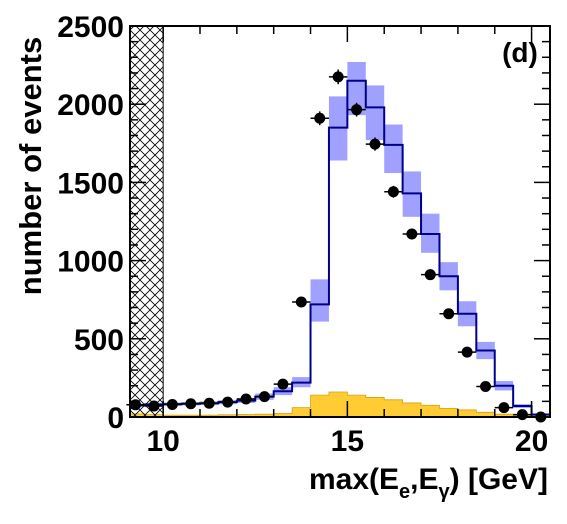  Describe the element at coordinates (146, 221) in the screenshot. I see `excluded-region-hatch` at that location.